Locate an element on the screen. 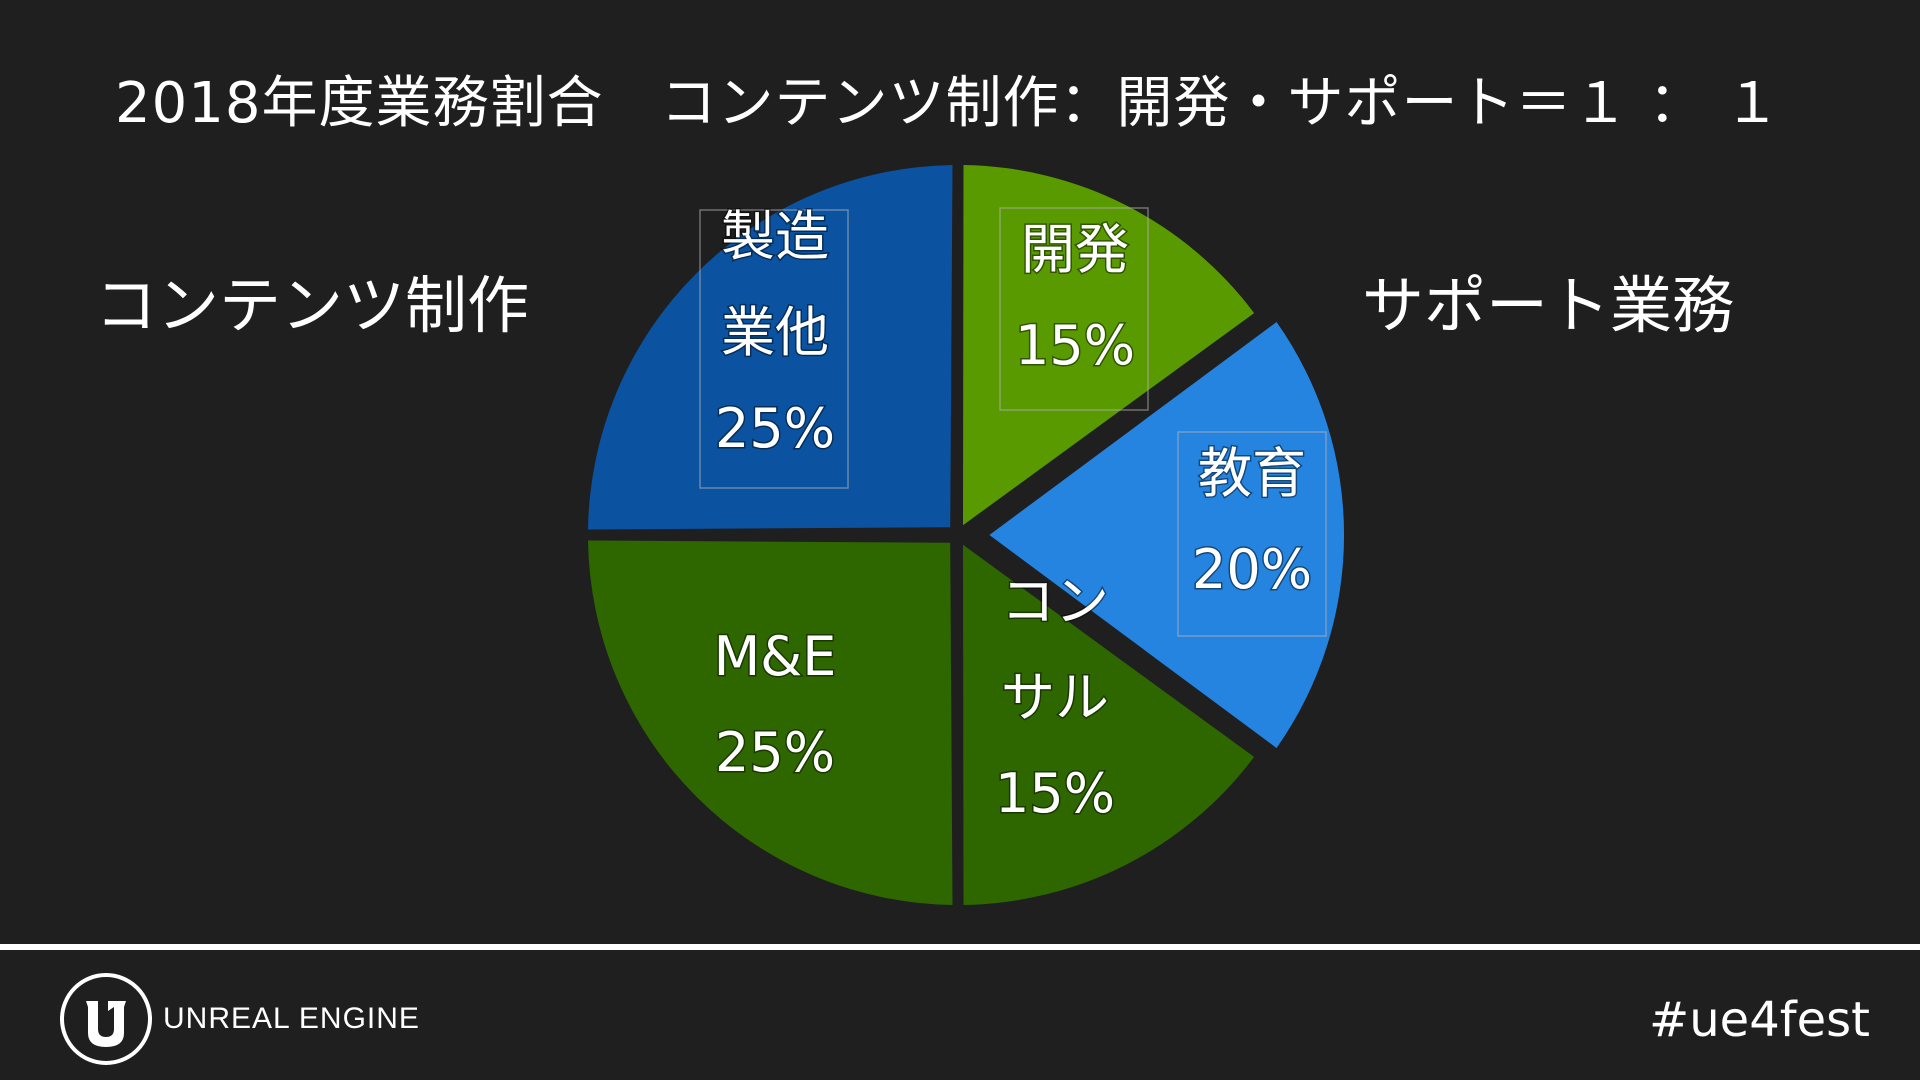 The height and width of the screenshot is (1080, 1920). slice-category-label-2: 教育 is located at coordinates (1252, 473).